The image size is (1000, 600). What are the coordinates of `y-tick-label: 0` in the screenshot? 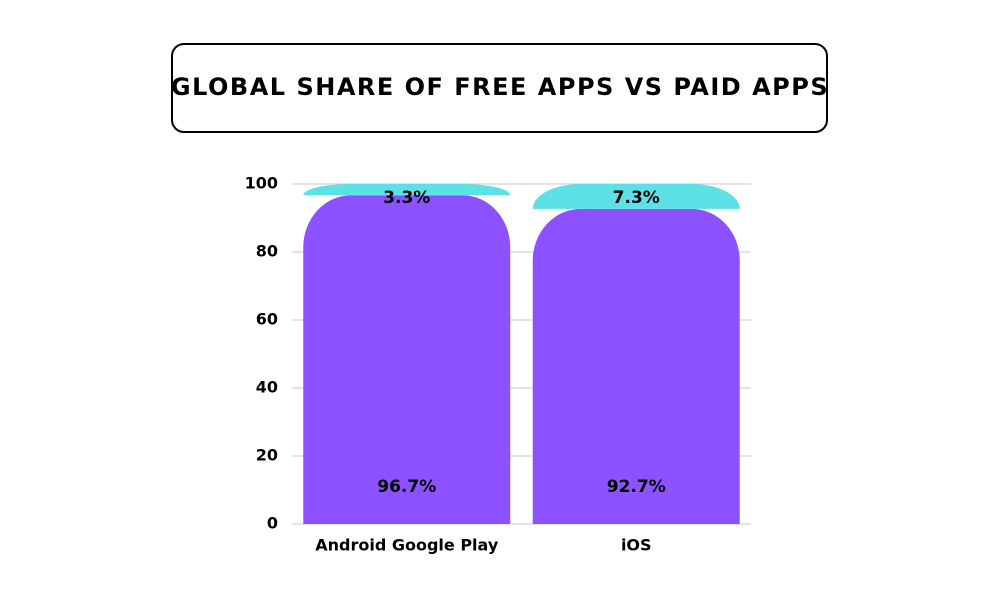 It's located at (272, 523).